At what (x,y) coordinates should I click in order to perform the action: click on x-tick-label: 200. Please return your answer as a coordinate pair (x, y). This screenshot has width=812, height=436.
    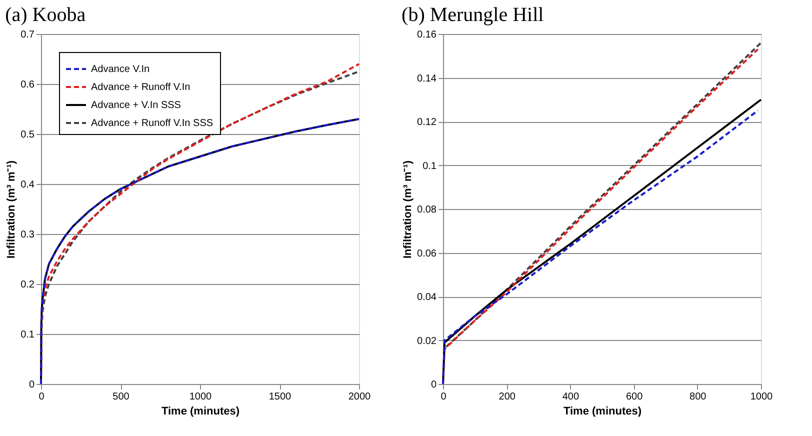
    Looking at the image, I should click on (507, 397).